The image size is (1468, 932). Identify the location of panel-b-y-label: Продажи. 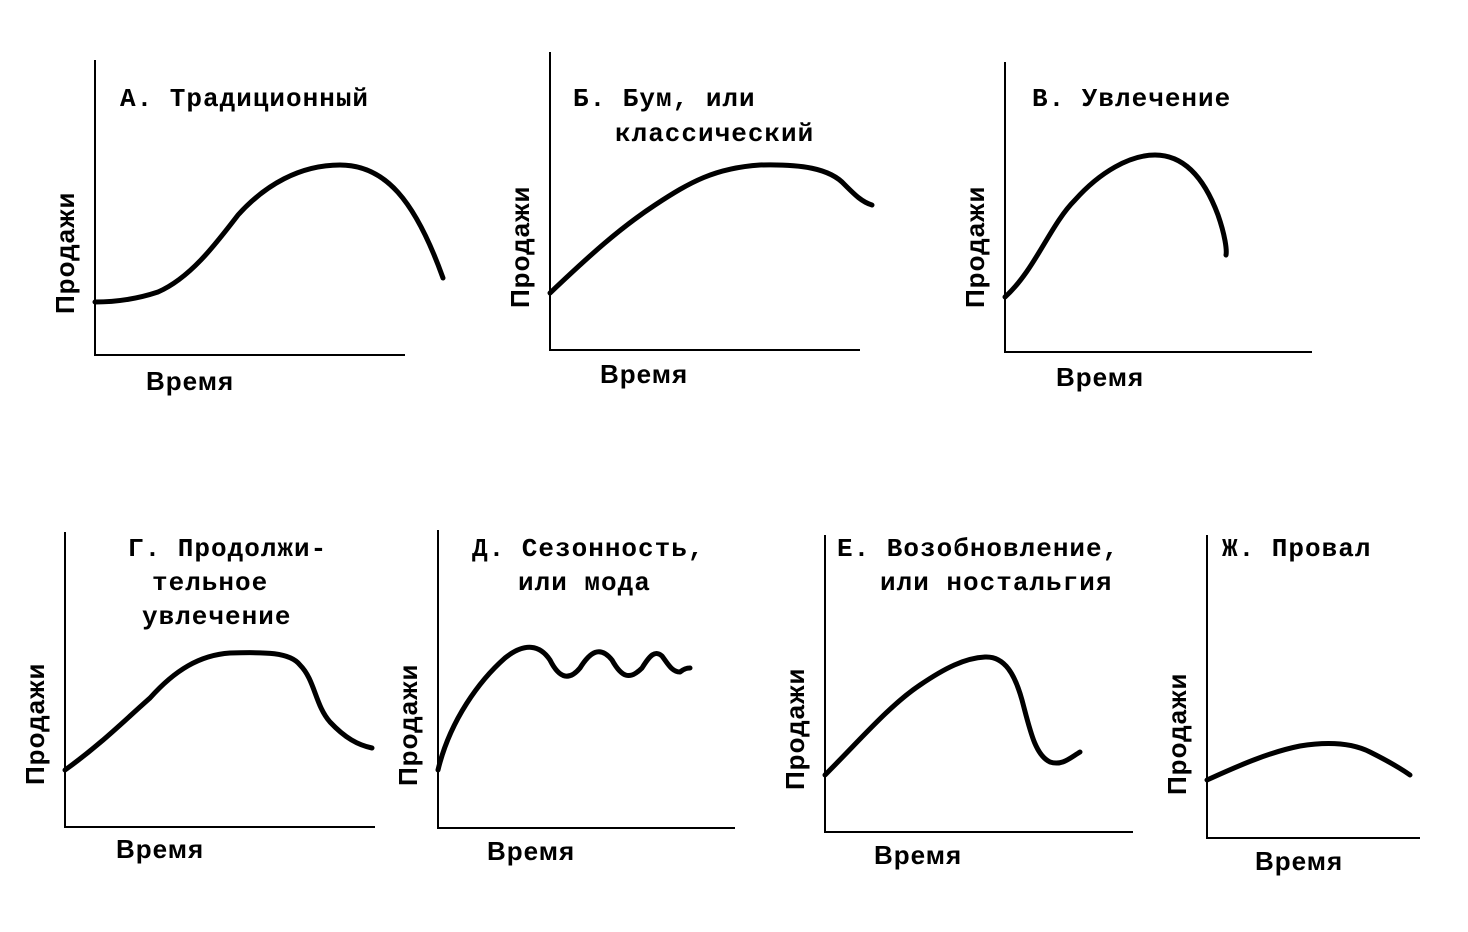
(520, 247).